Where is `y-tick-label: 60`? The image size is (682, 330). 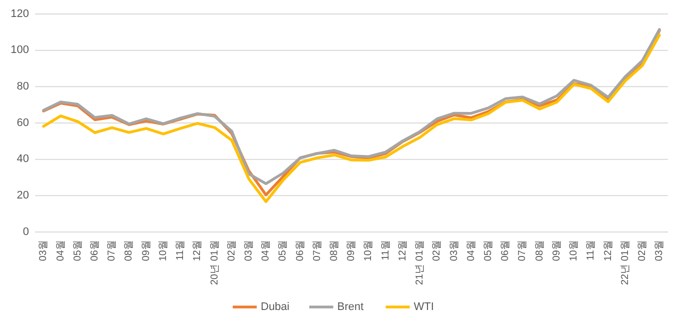 y-tick-label: 60 is located at coordinates (22, 122).